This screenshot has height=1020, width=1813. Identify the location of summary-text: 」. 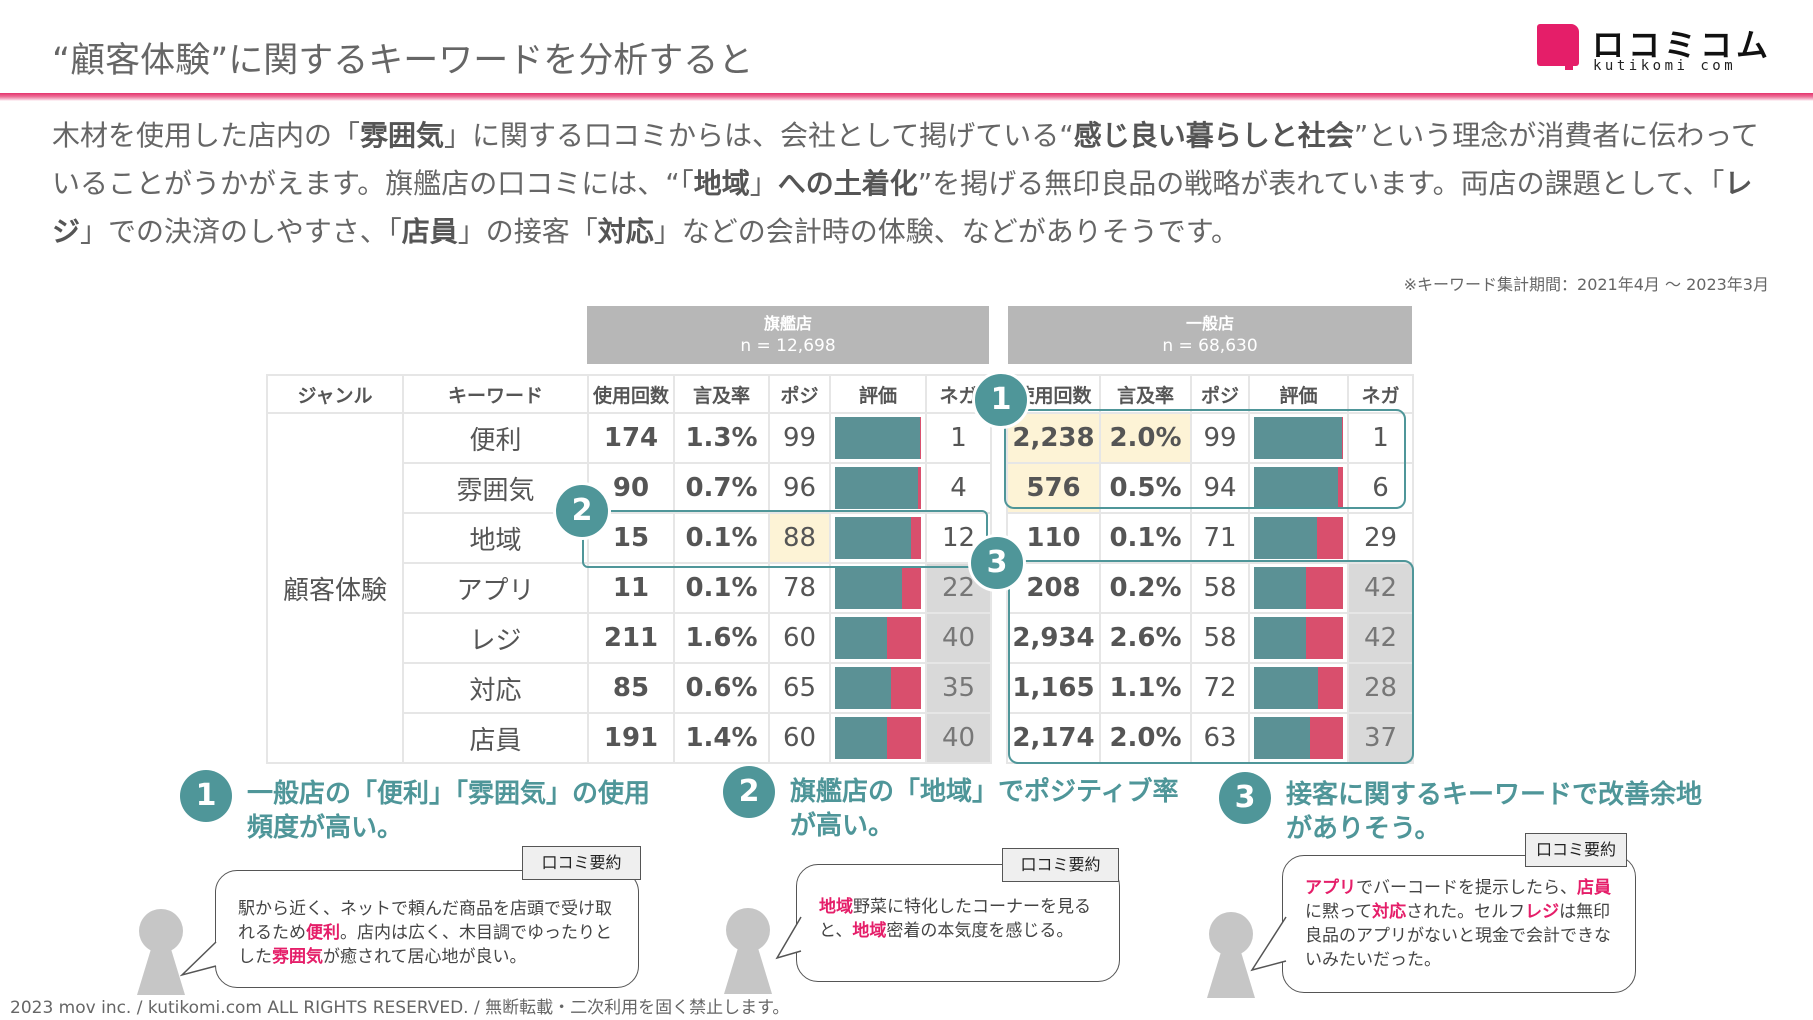
(763, 183).